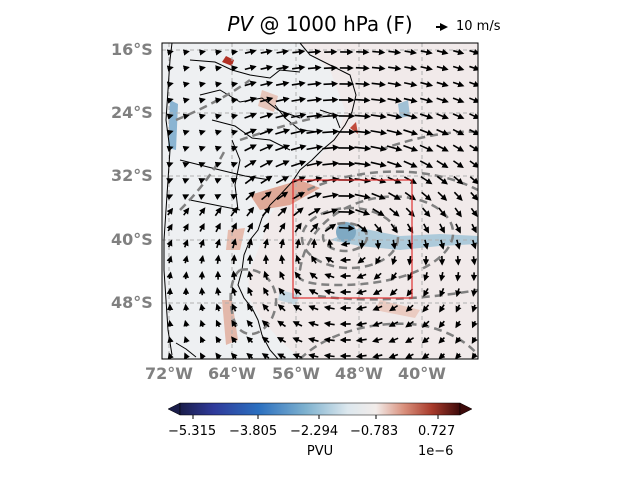  Describe the element at coordinates (478, 26) in the screenshot. I see `reference-vector-label: 10 m/s` at that location.